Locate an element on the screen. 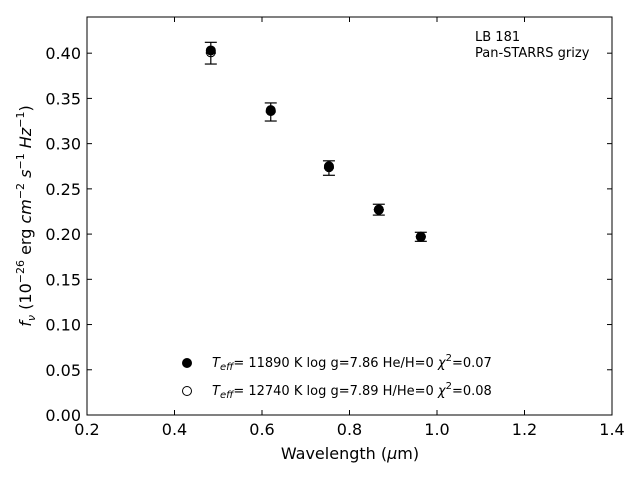  x-tick-label: 0.6 is located at coordinates (261, 429).